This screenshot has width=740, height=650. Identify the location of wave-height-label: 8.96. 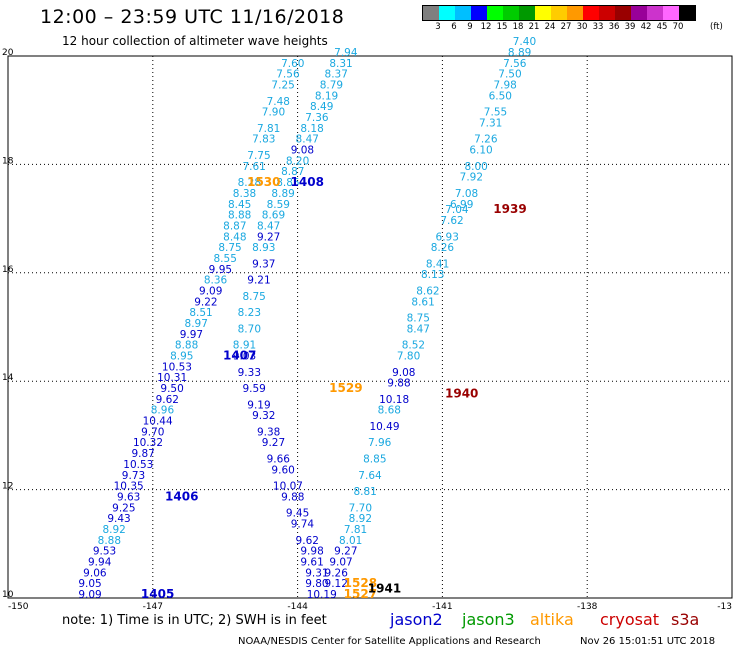
(163, 411).